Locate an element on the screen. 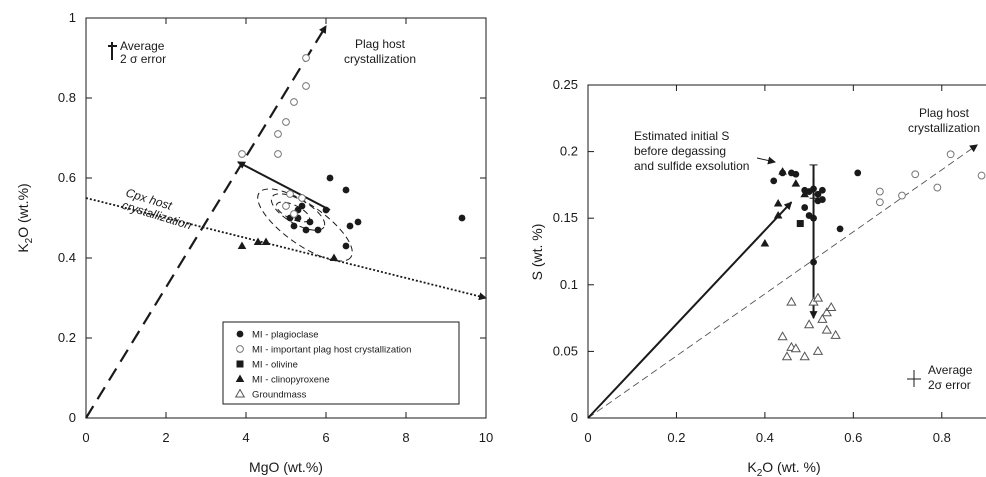 The image size is (986, 477). cpx-host-annotation: Cpx hostcrystallization is located at coordinates (158, 208).